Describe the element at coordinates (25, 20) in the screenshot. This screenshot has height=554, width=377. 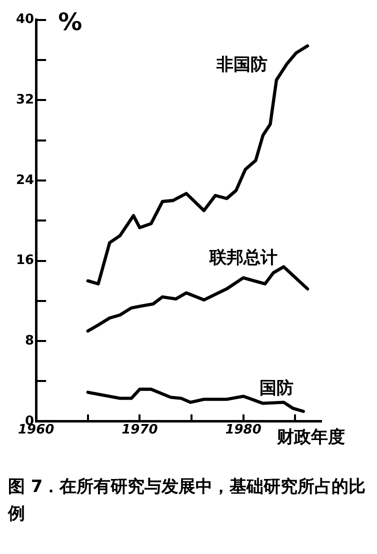
I see `y-tick-label: 40` at that location.